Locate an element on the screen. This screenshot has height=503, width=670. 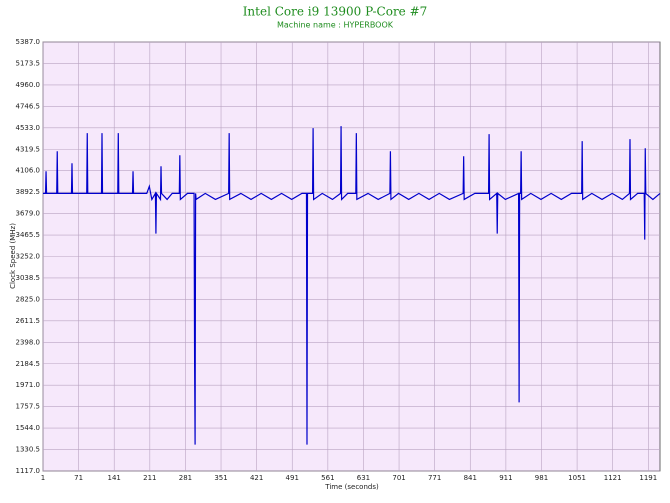
y-tick-label: 4319.5 is located at coordinates (28, 149).